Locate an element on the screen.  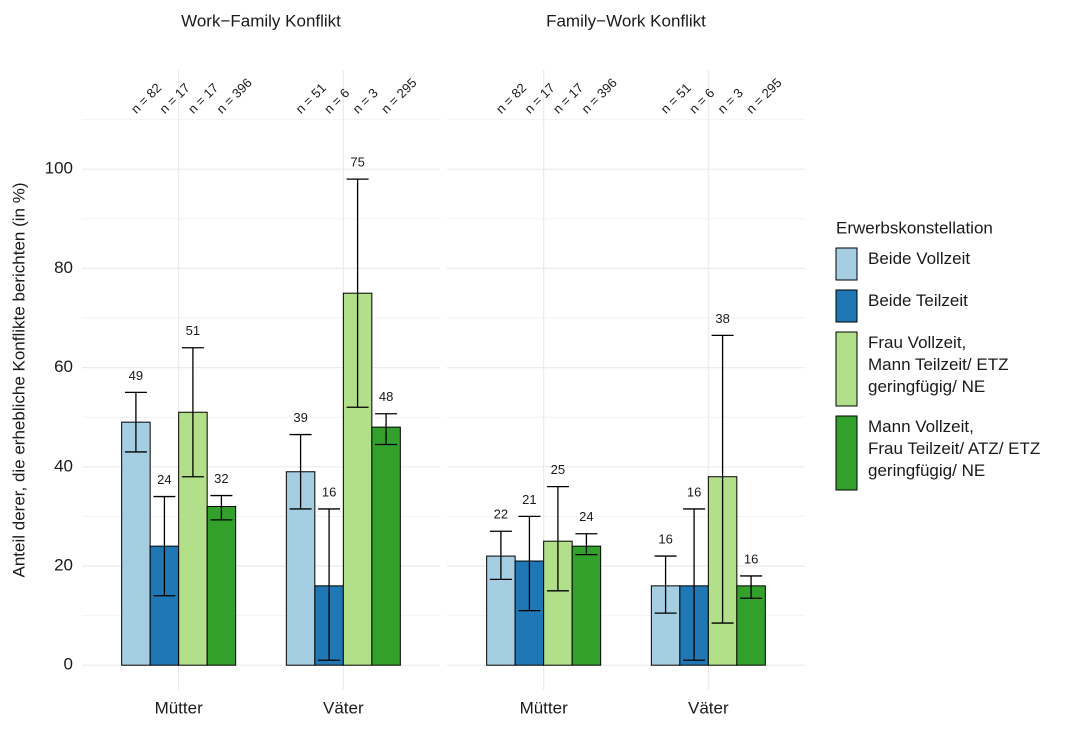
value-label: 22 is located at coordinates (501, 514).